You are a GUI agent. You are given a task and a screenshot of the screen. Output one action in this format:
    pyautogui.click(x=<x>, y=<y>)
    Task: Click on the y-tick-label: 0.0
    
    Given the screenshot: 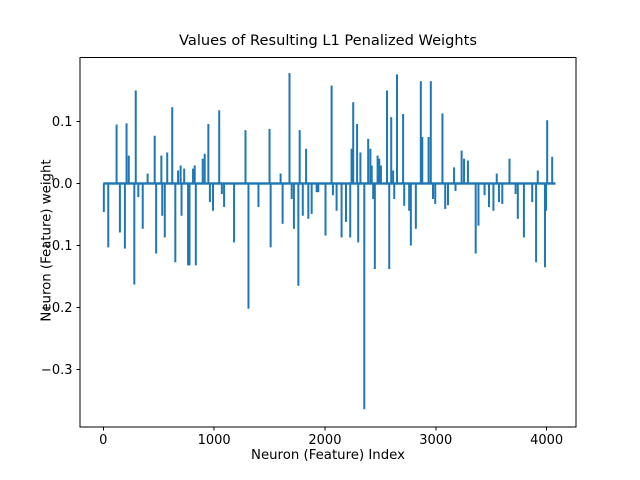 What is the action you would take?
    pyautogui.click(x=62, y=184)
    